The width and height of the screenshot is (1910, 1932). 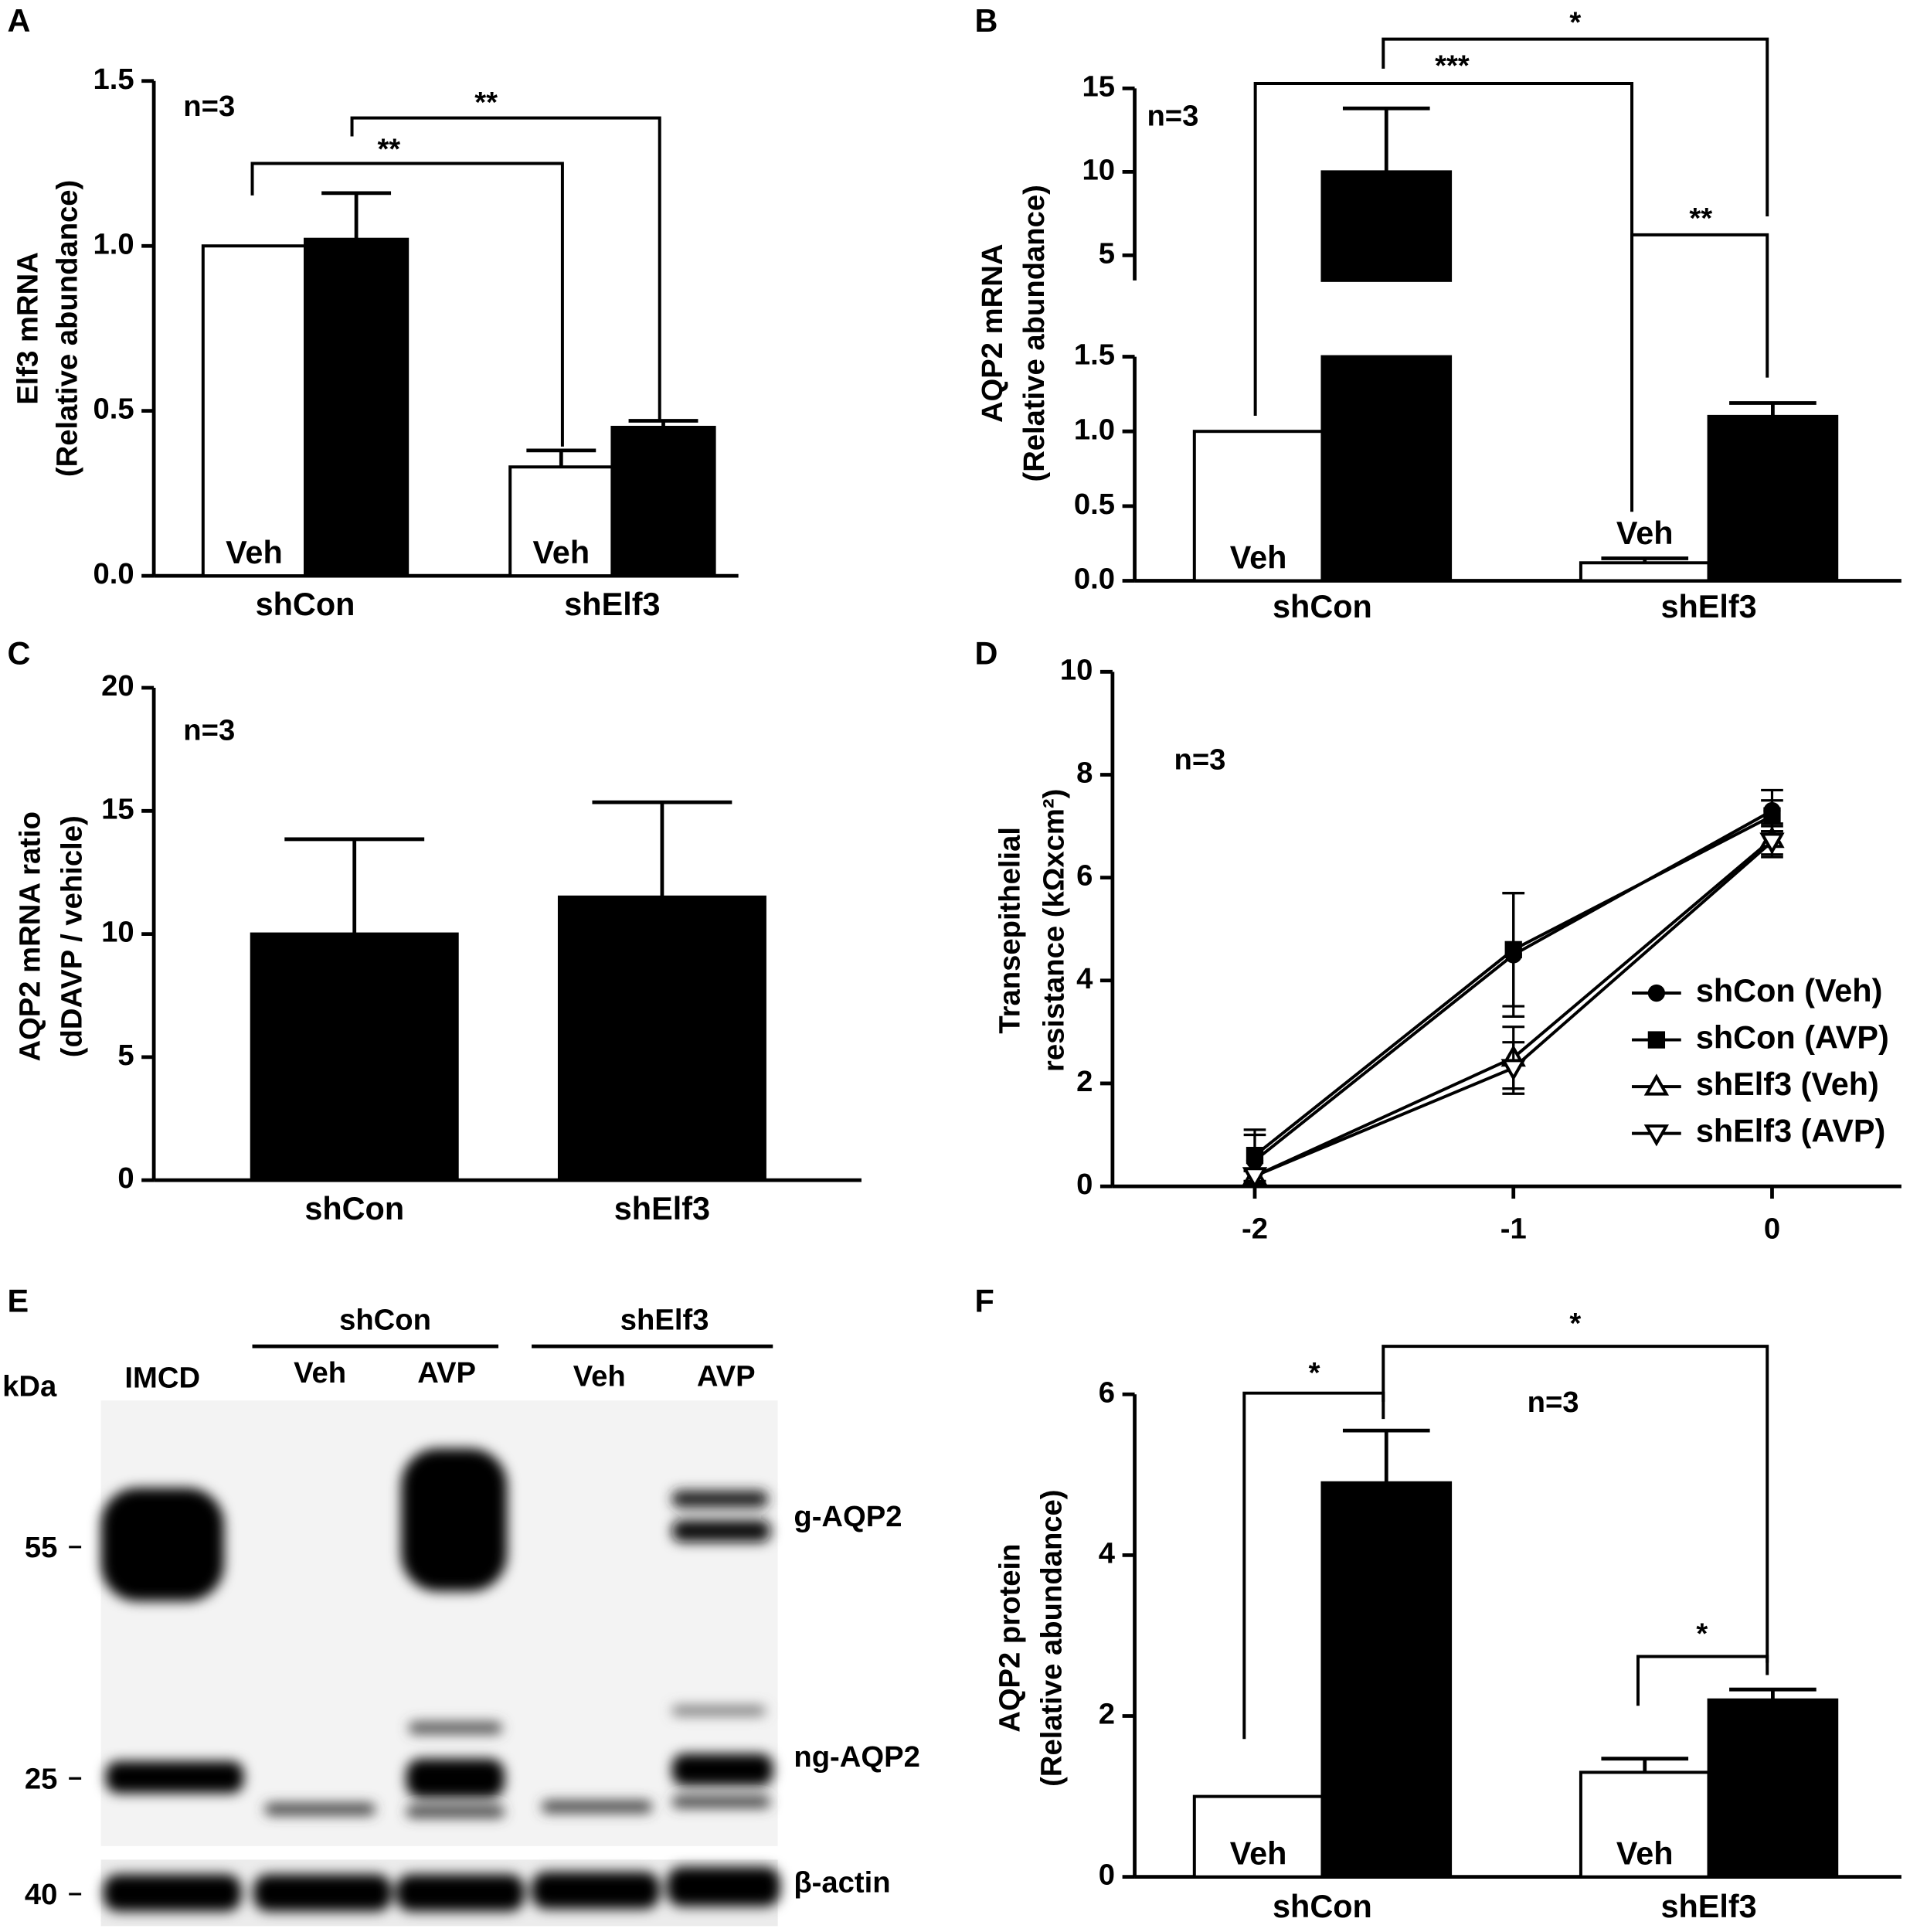 I want to click on x-tick-label: 0, so click(x=1772, y=1229).